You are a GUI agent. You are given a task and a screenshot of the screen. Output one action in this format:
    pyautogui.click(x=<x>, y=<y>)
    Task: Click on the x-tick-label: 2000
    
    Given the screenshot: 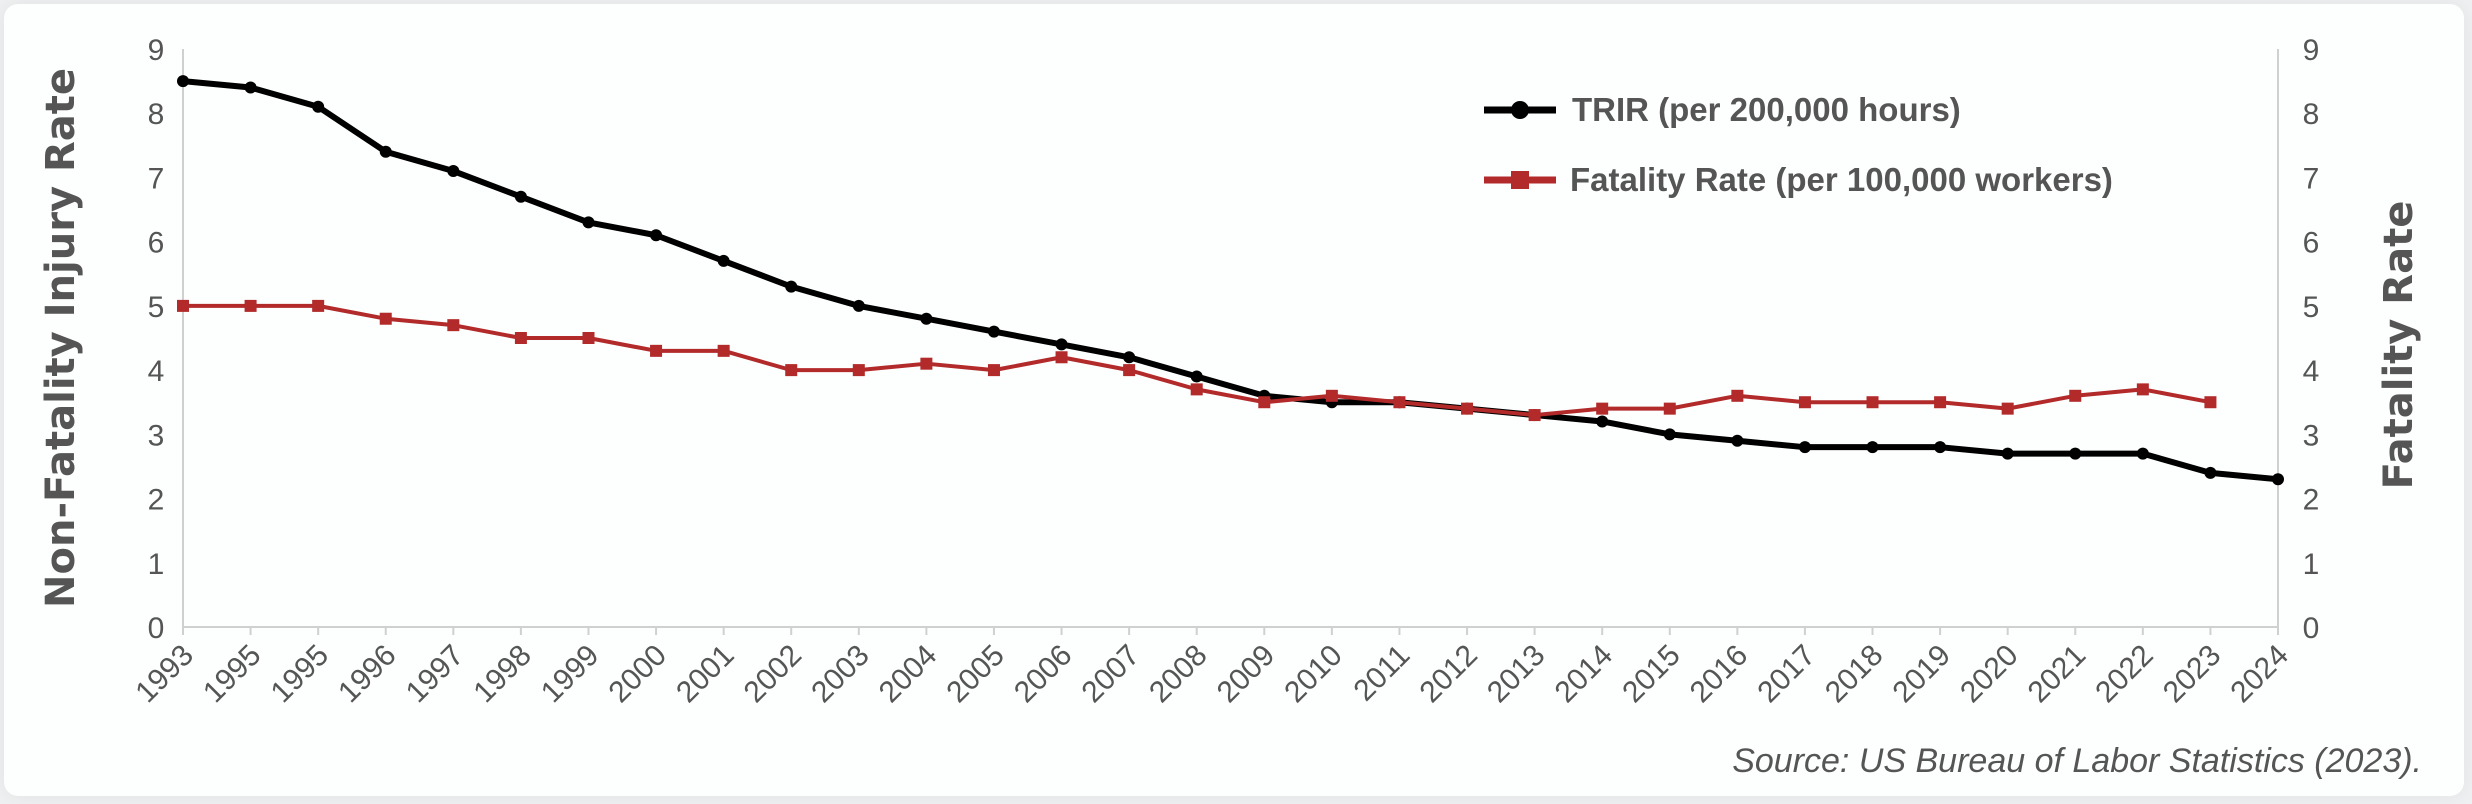 What is the action you would take?
    pyautogui.click(x=637, y=674)
    